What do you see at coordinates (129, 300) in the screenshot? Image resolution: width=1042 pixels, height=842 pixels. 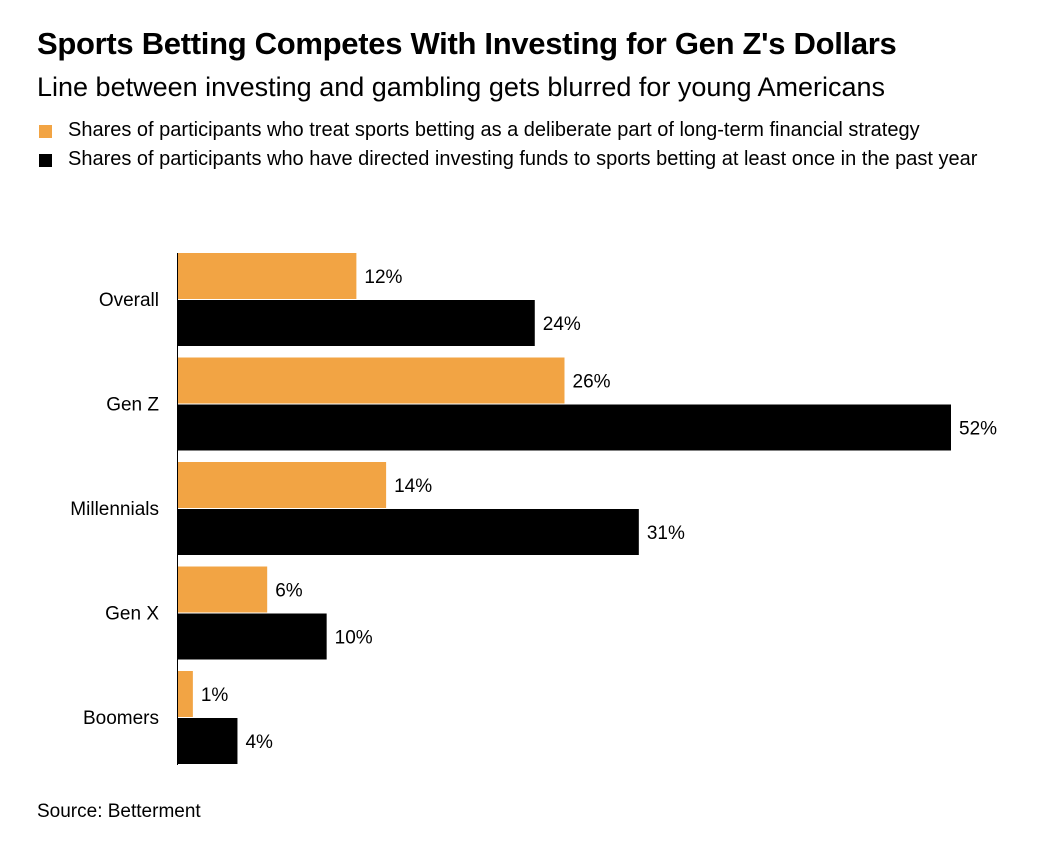 I see `category-label-overall: Overall` at bounding box center [129, 300].